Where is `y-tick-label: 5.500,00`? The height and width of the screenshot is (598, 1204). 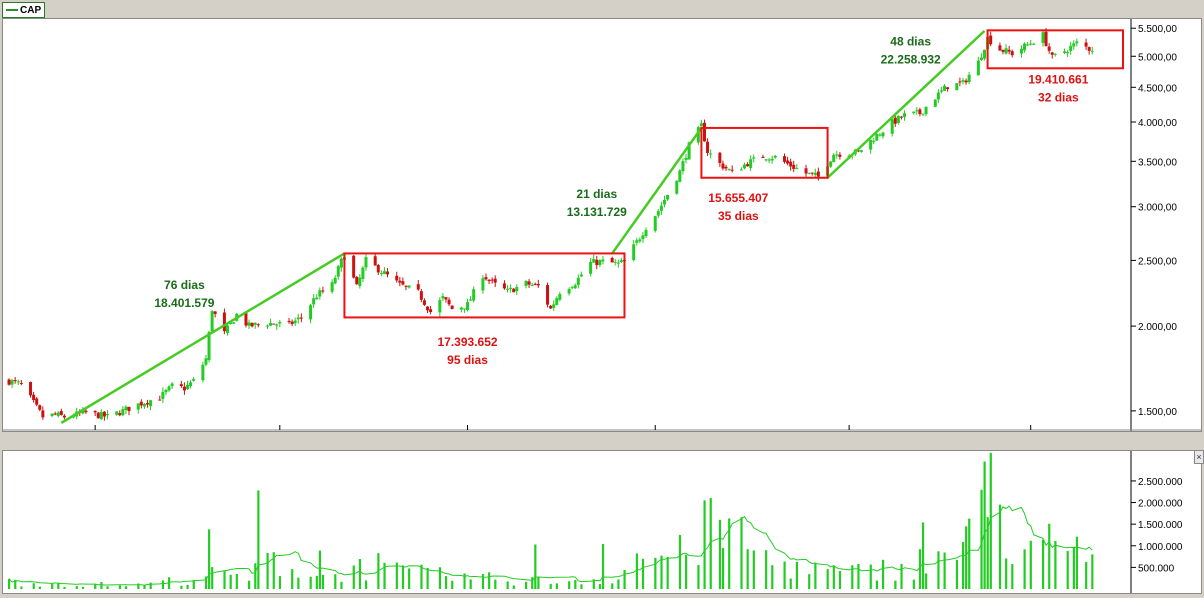
y-tick-label: 5.500,00 is located at coordinates (1157, 29).